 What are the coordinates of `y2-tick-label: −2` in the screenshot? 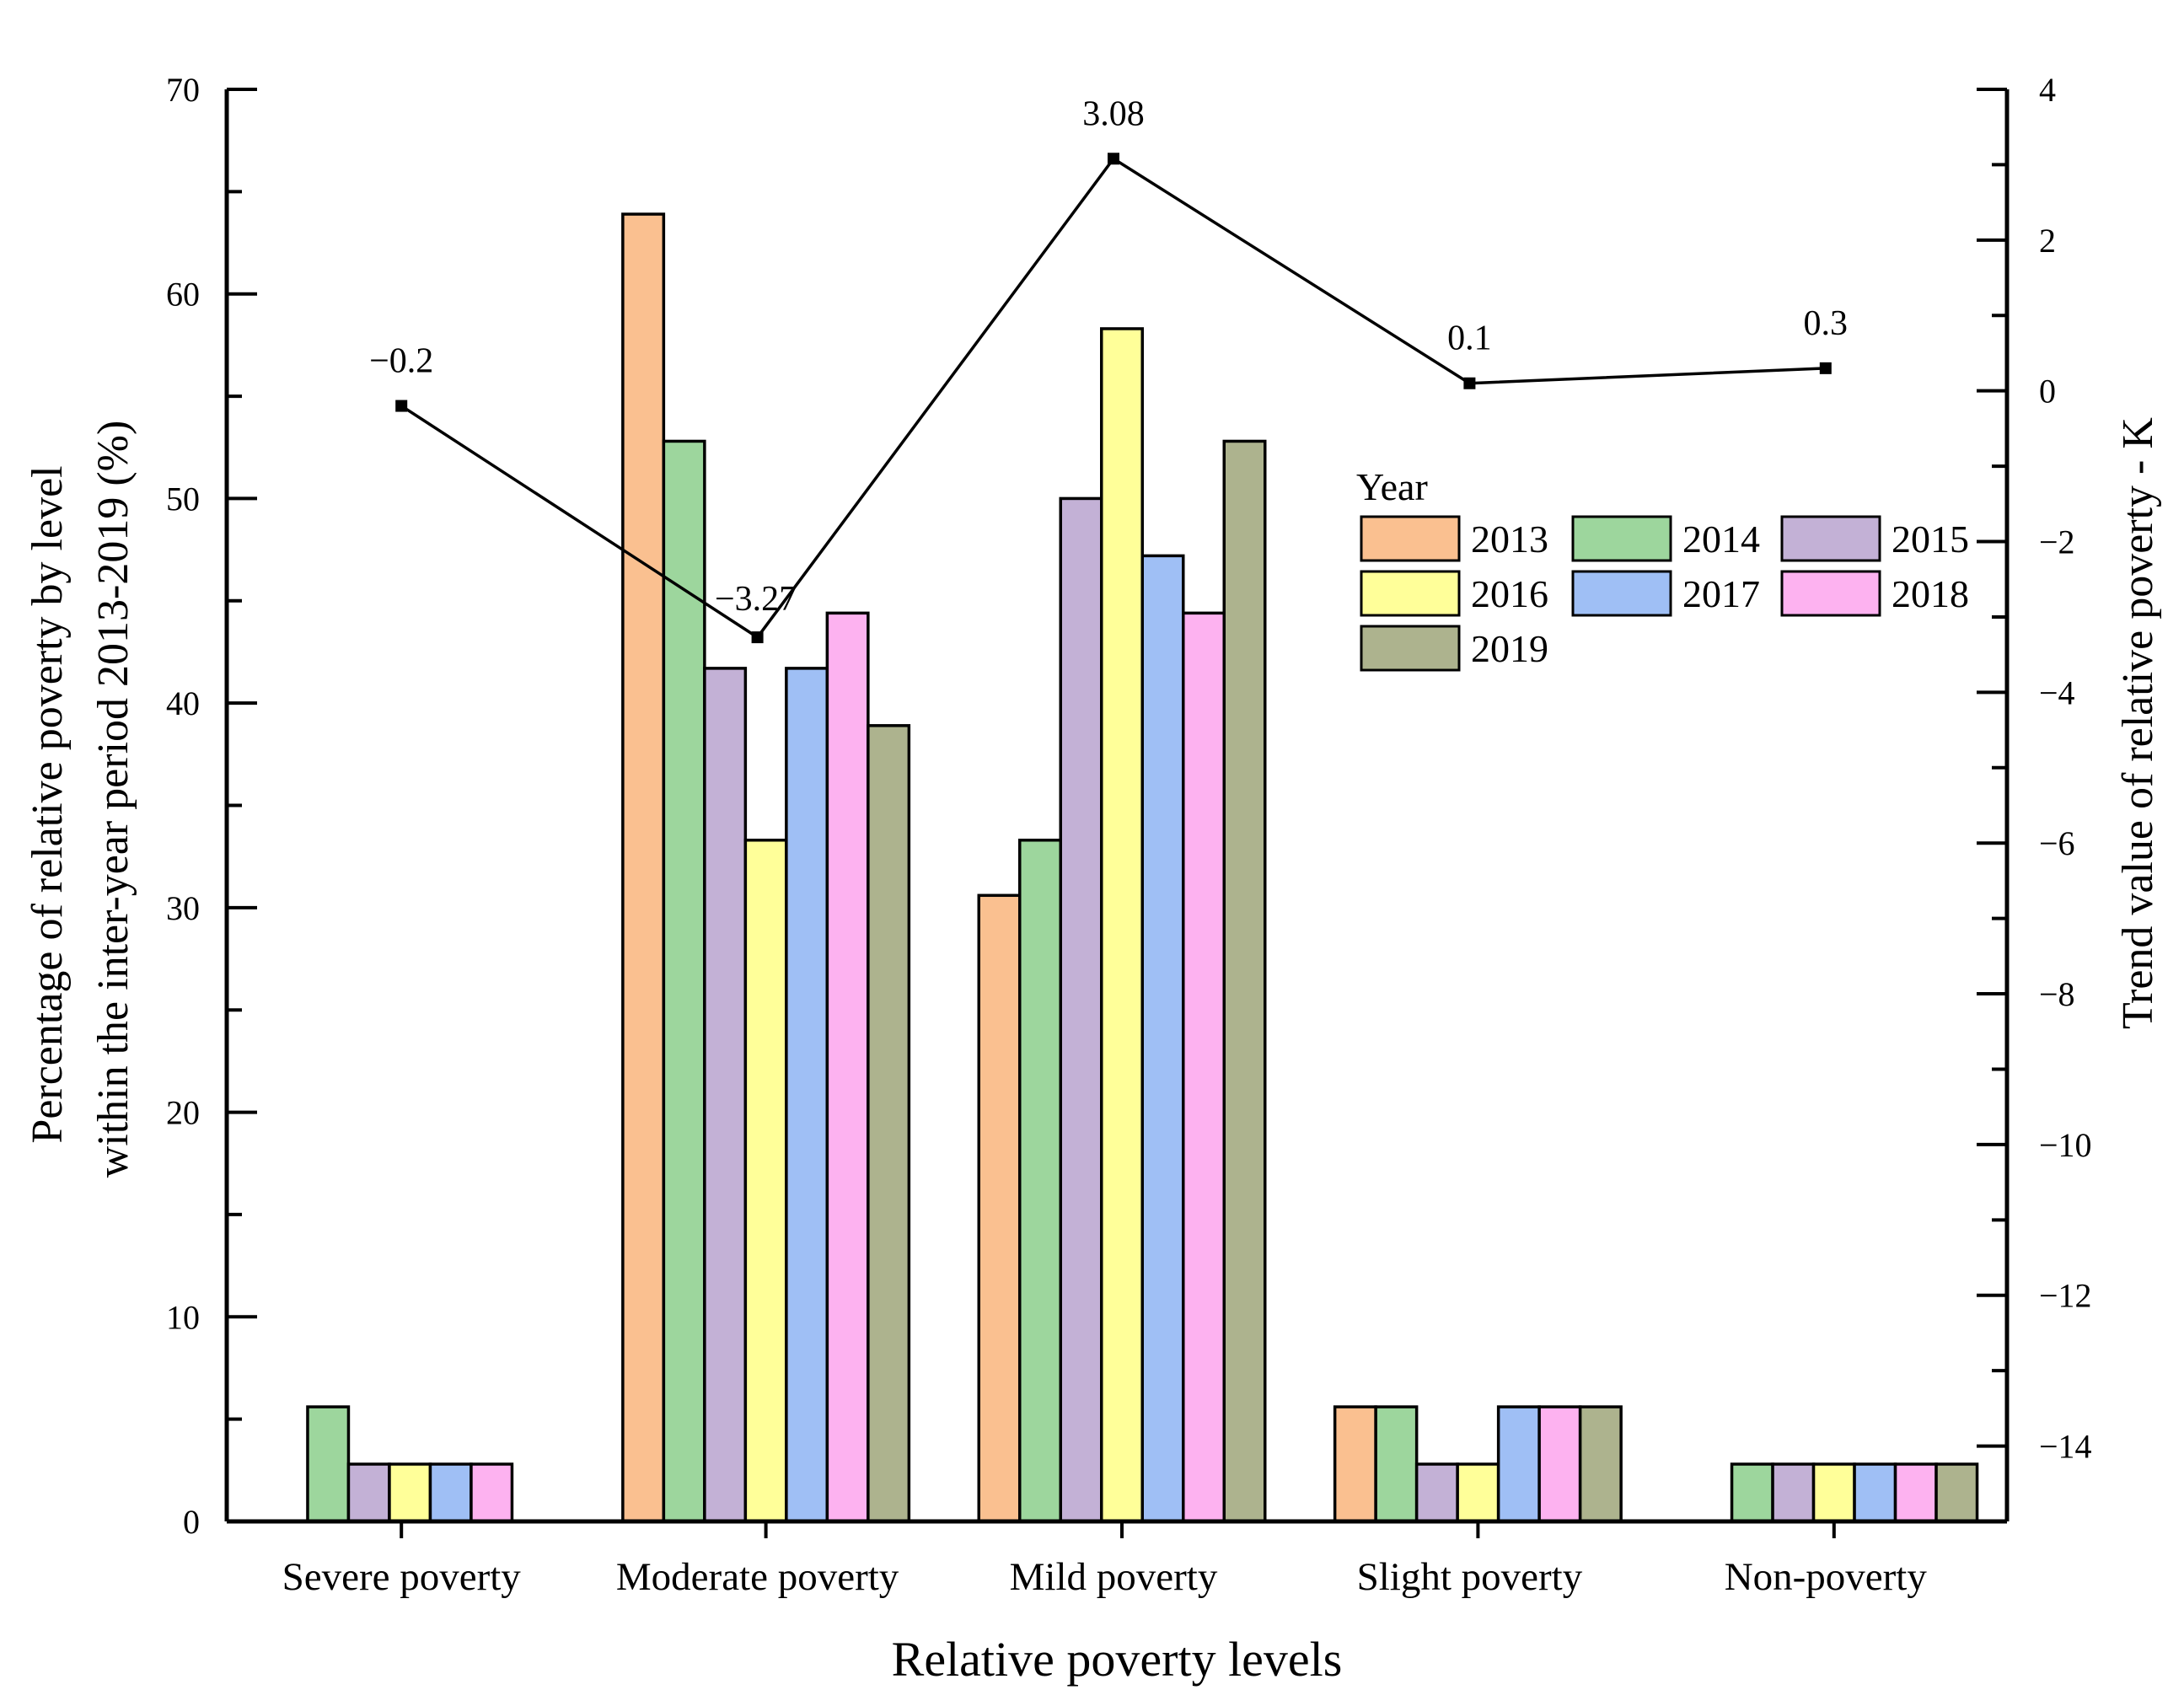 It's located at (2057, 542).